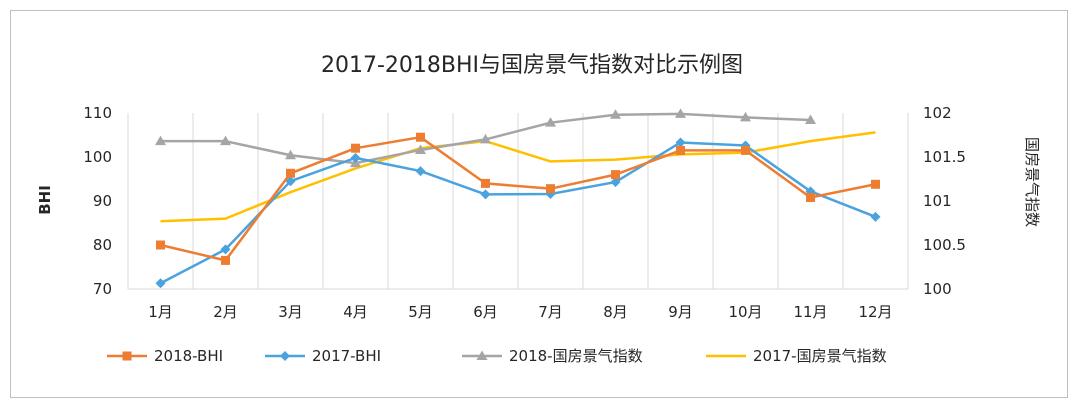 This screenshot has width=1080, height=410. I want to click on y-right-tick-label: 100, so click(937, 289).